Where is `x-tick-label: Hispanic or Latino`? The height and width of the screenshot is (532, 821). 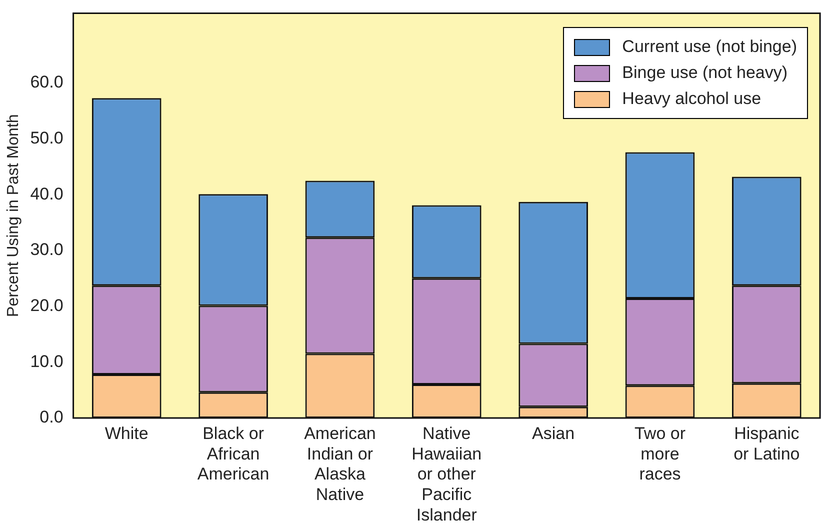 x-tick-label: Hispanic or Latino is located at coordinates (767, 444).